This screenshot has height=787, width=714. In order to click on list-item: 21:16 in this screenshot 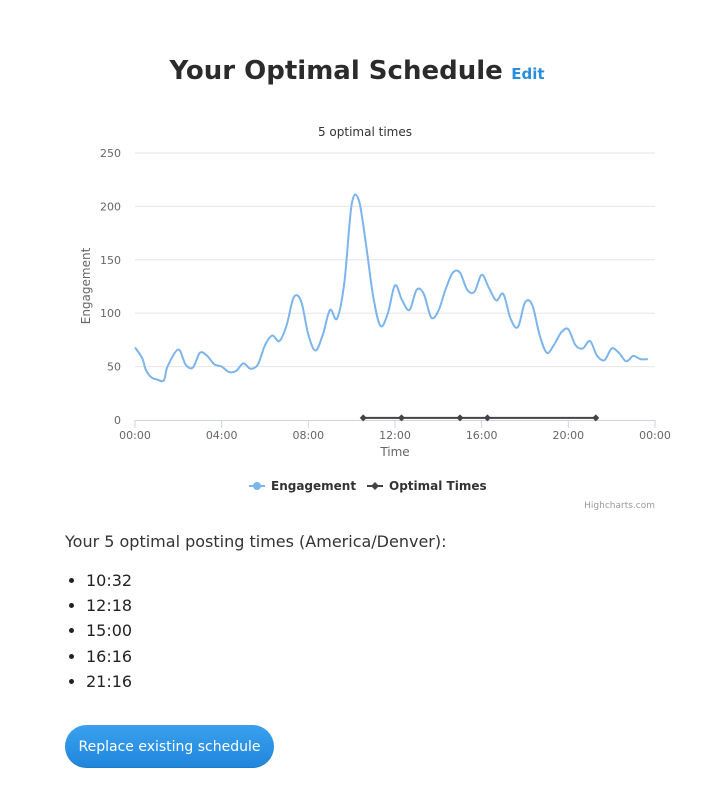, I will do `click(109, 681)`.